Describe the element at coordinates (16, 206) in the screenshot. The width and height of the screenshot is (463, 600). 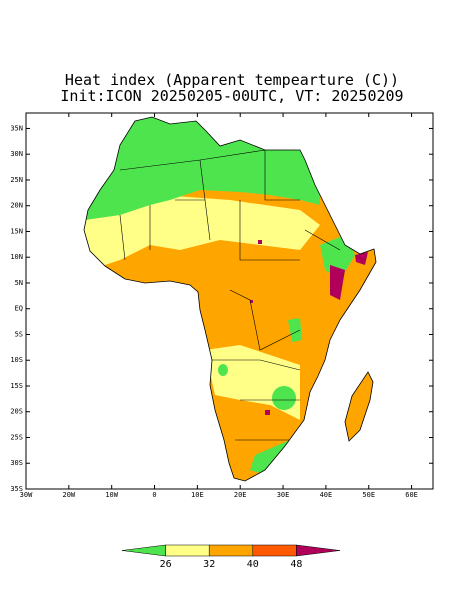
I see `lat-tick-label: 20N` at that location.